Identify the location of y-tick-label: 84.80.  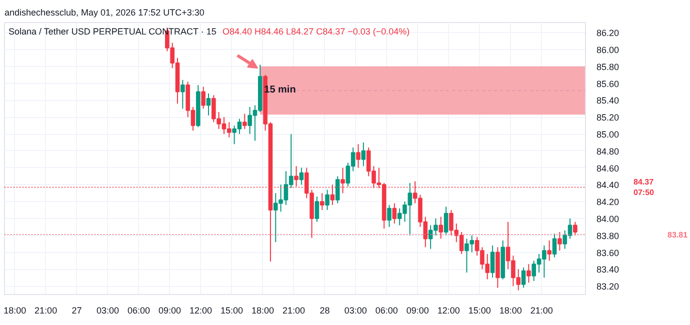
(608, 151).